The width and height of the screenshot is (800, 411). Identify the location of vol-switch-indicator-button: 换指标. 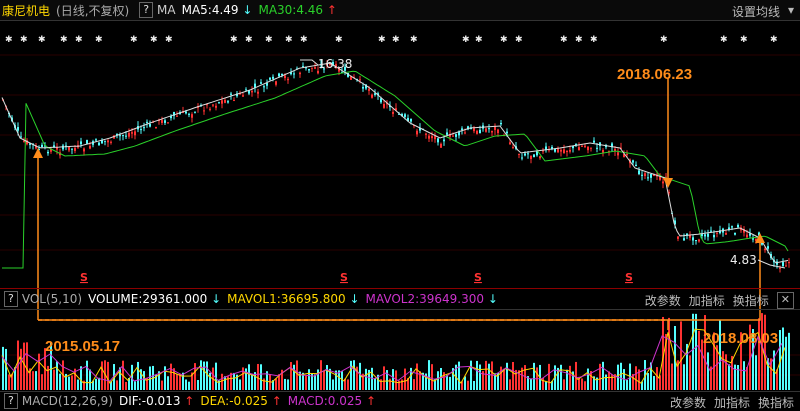
(750, 301).